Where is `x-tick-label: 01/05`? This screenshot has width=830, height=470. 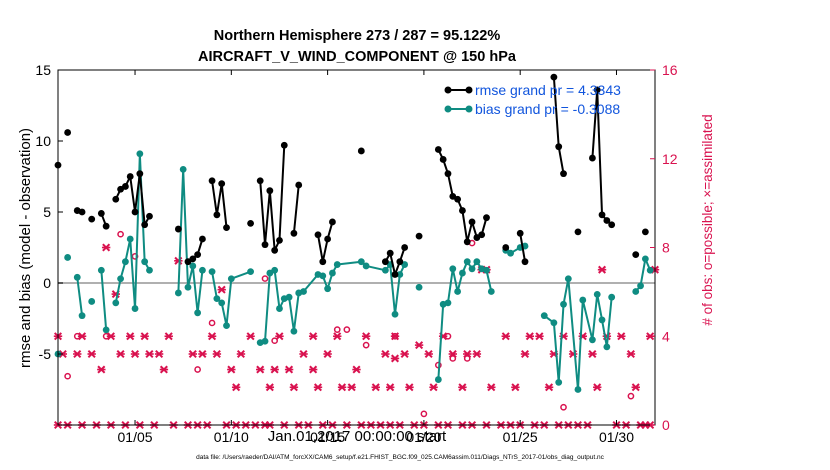 x-tick-label: 01/05 is located at coordinates (135, 437).